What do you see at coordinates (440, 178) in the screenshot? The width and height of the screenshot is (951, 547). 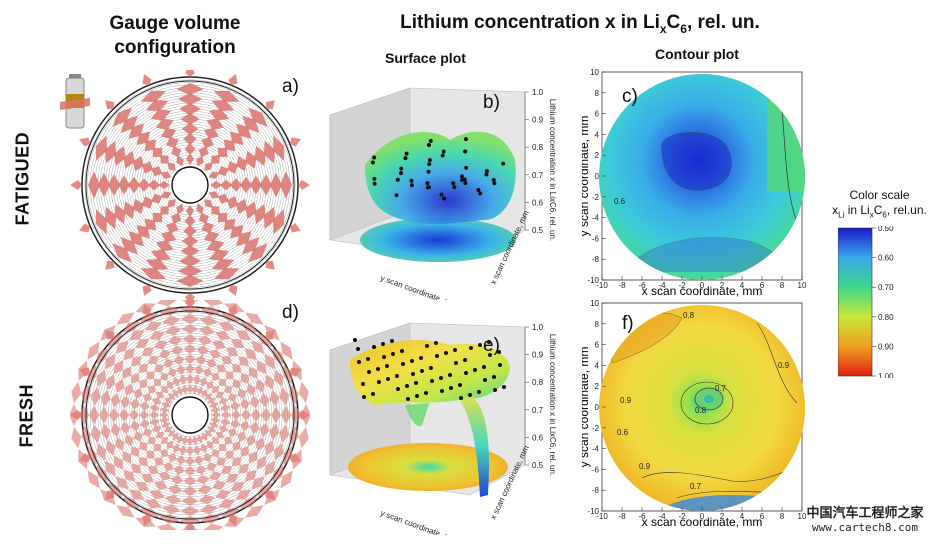 I see `surface-mesh` at bounding box center [440, 178].